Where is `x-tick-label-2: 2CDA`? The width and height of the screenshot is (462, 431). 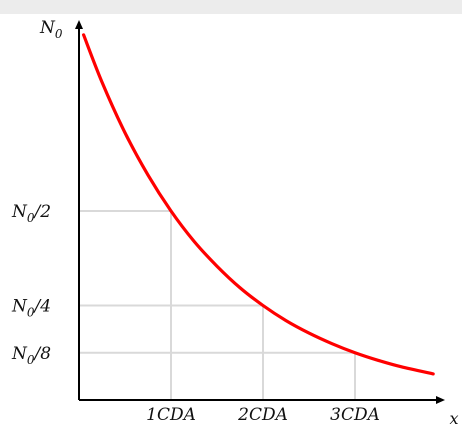
x-tick-label-2: 2CDA is located at coordinates (262, 415).